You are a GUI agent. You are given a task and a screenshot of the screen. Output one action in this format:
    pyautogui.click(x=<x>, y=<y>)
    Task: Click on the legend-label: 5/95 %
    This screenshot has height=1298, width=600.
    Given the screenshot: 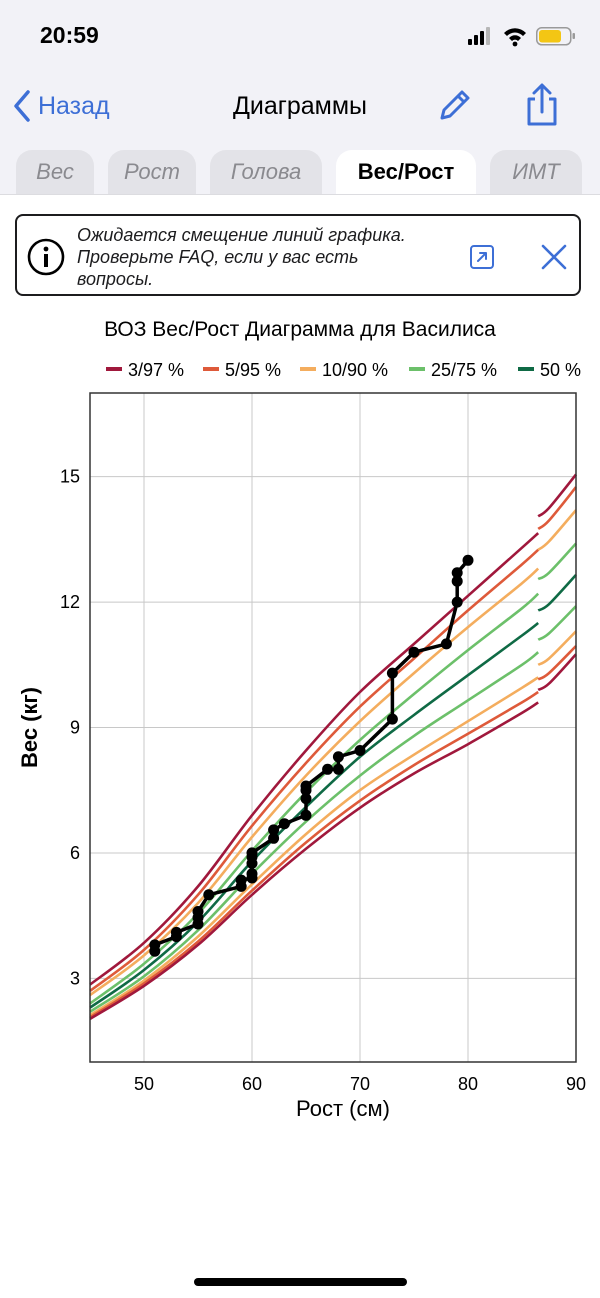 What is the action you would take?
    pyautogui.click(x=253, y=370)
    